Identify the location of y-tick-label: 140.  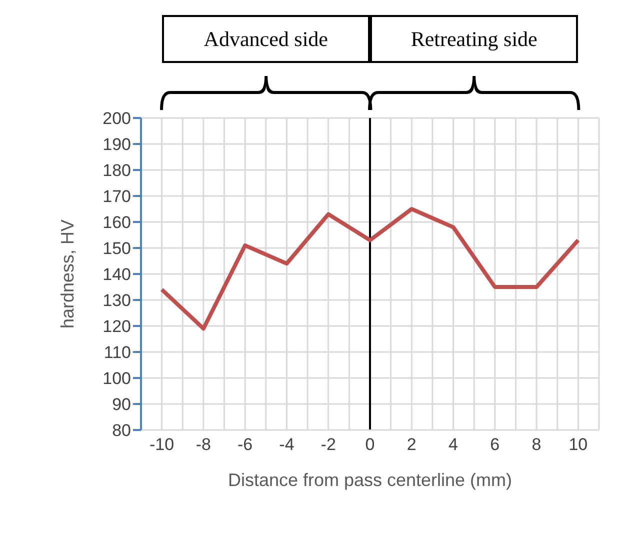
(116, 274).